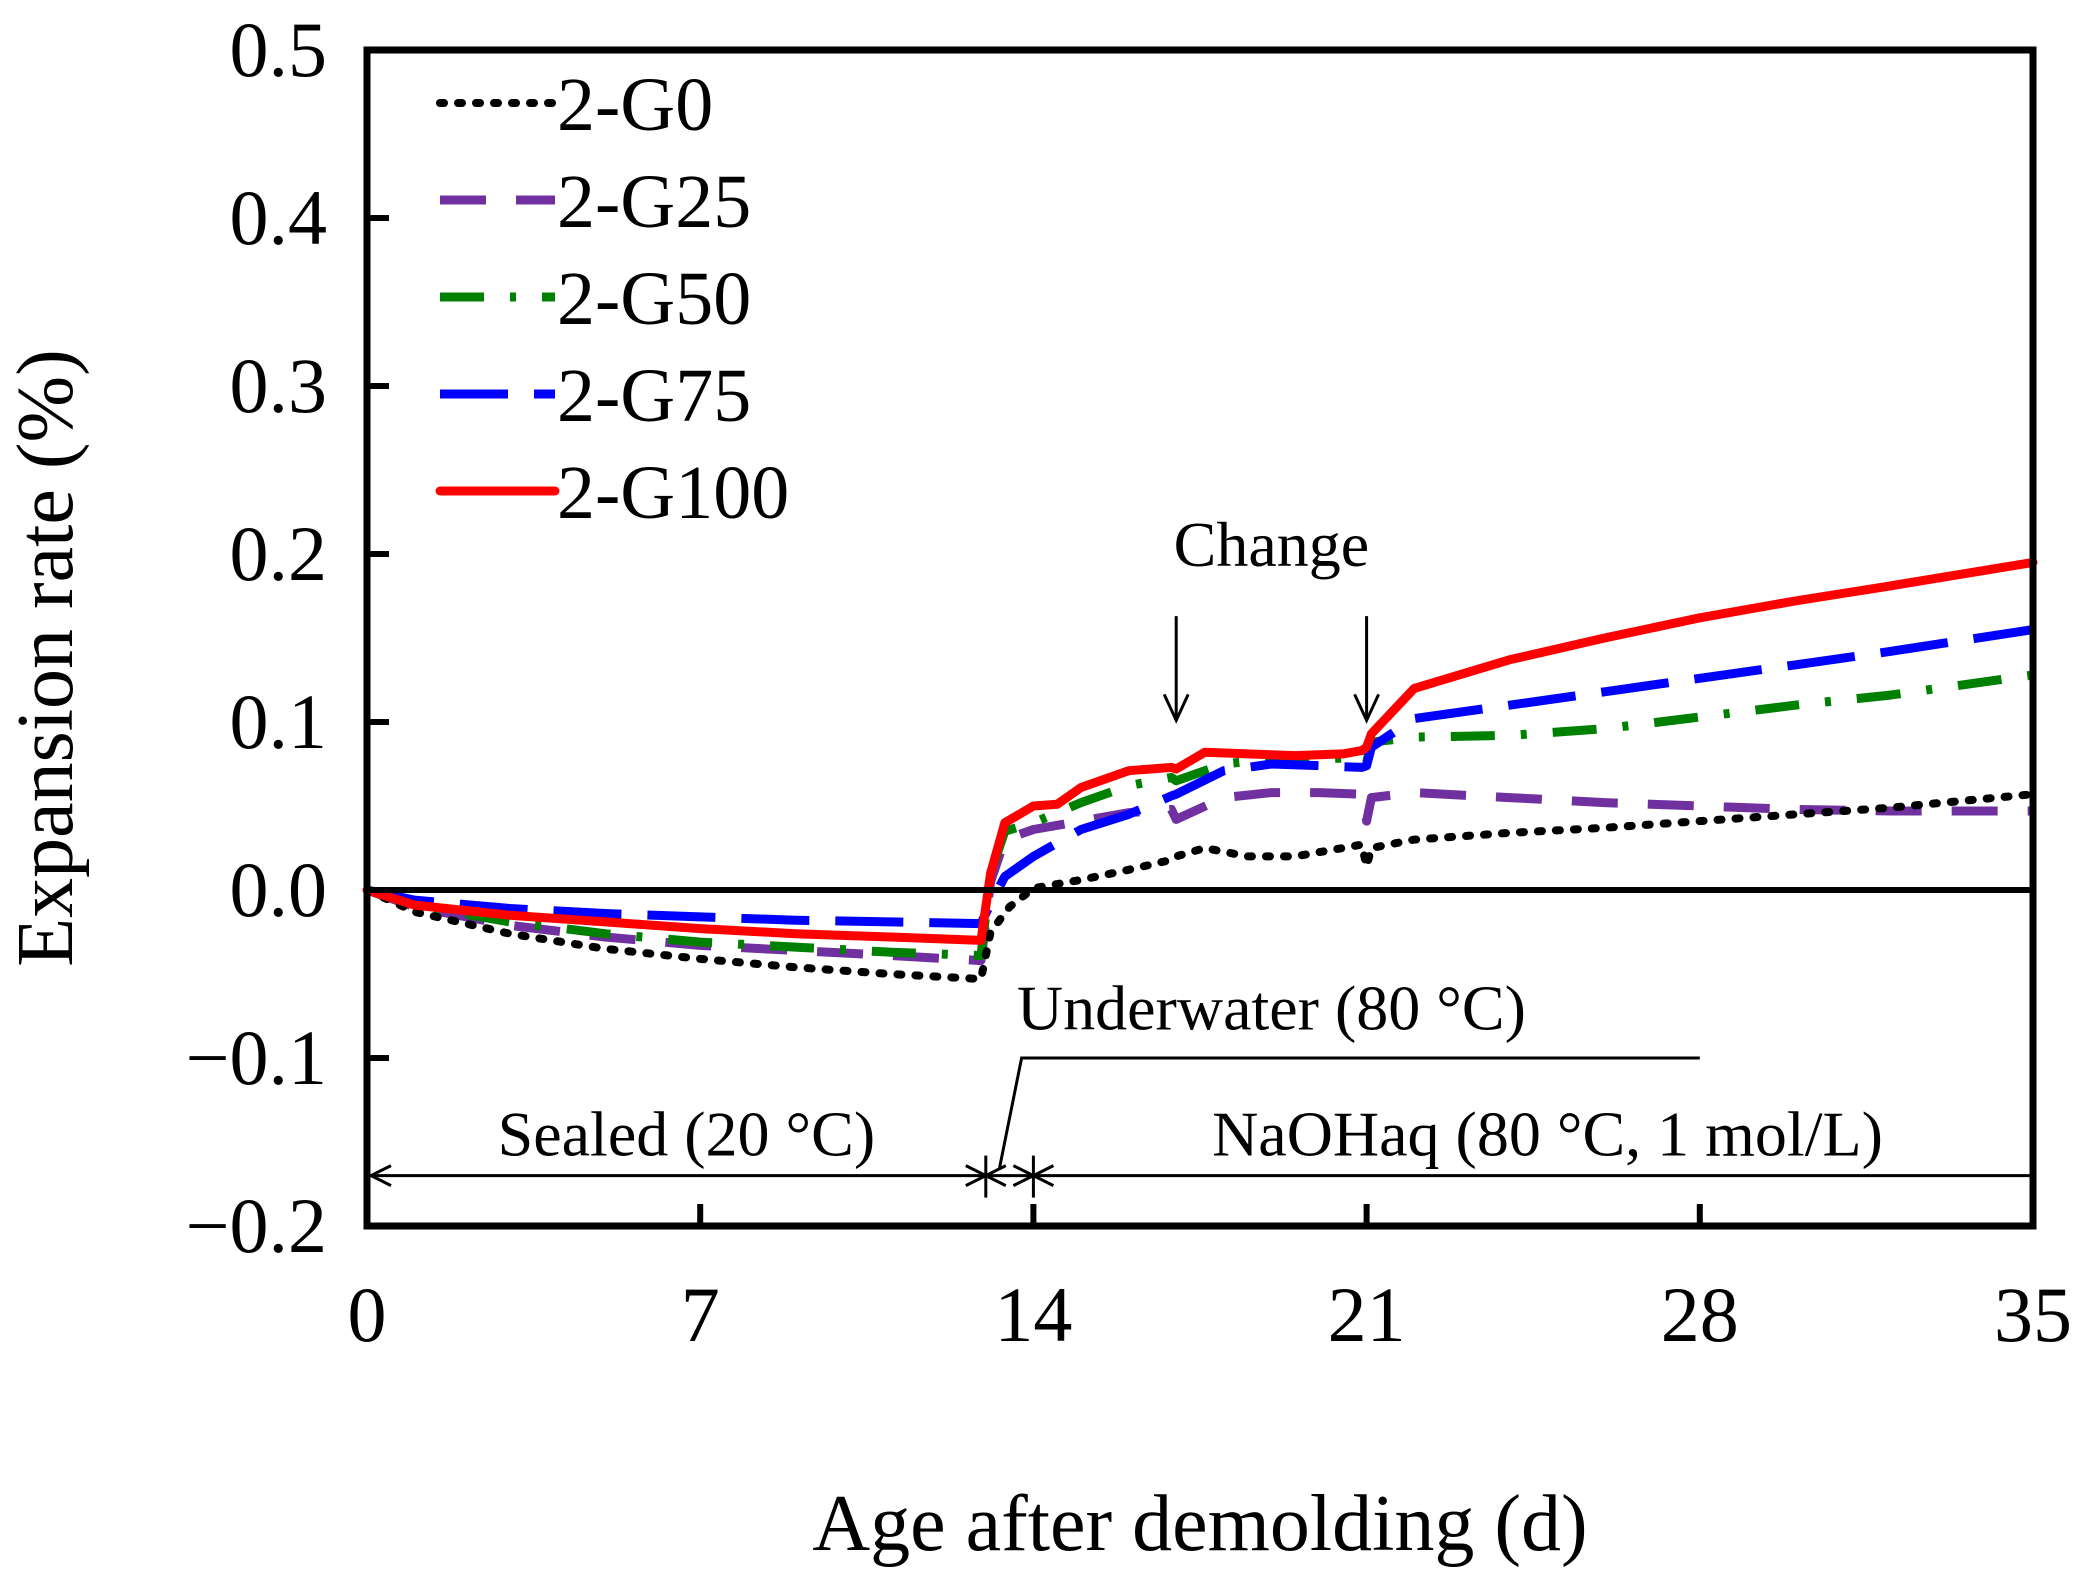 Image resolution: width=2092 pixels, height=1577 pixels. Describe the element at coordinates (1199, 1524) in the screenshot. I see `x-axis-title: Age after demolding (d)` at that location.